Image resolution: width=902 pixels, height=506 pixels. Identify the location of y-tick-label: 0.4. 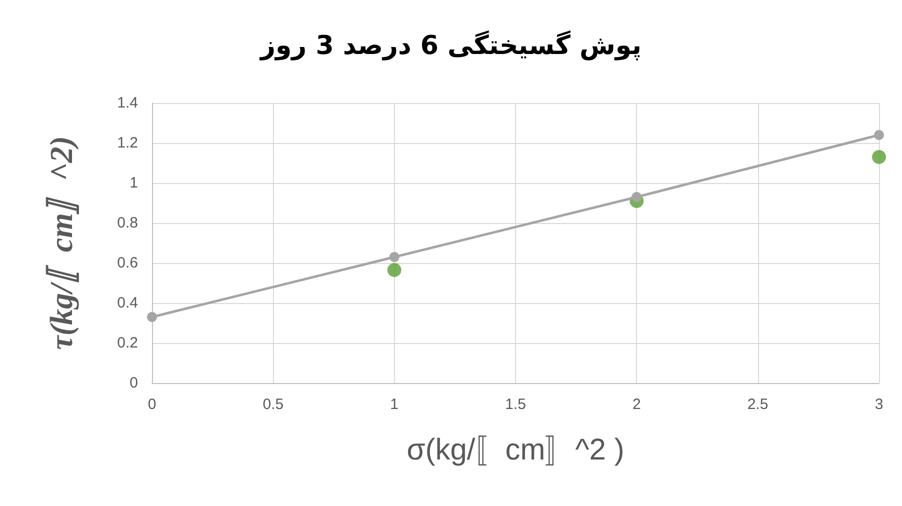
(127, 303).